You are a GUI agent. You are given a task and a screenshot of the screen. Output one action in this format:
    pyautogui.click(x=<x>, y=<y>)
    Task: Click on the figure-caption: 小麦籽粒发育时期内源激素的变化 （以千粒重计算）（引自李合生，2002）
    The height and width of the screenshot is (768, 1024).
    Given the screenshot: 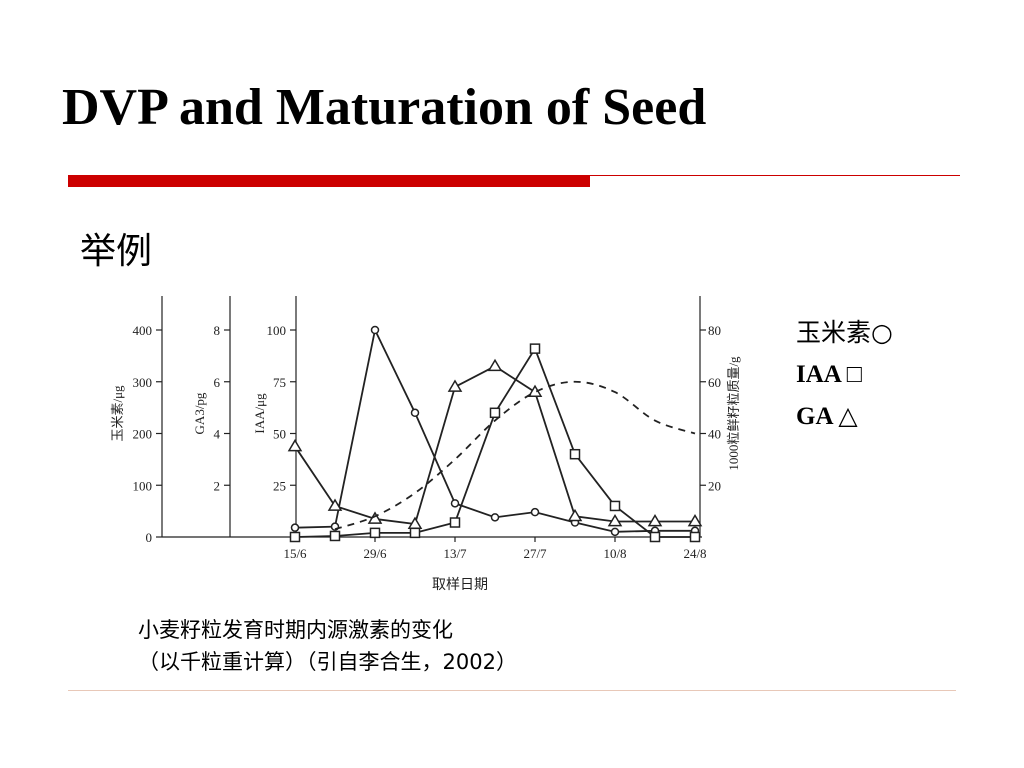 What is the action you would take?
    pyautogui.click(x=327, y=646)
    